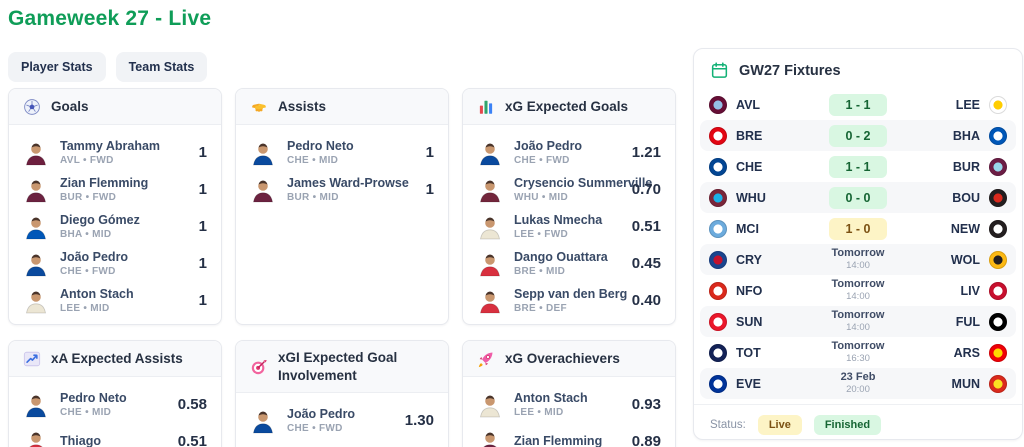  Describe the element at coordinates (749, 135) in the screenshot. I see `home-team-code: BRE` at that location.